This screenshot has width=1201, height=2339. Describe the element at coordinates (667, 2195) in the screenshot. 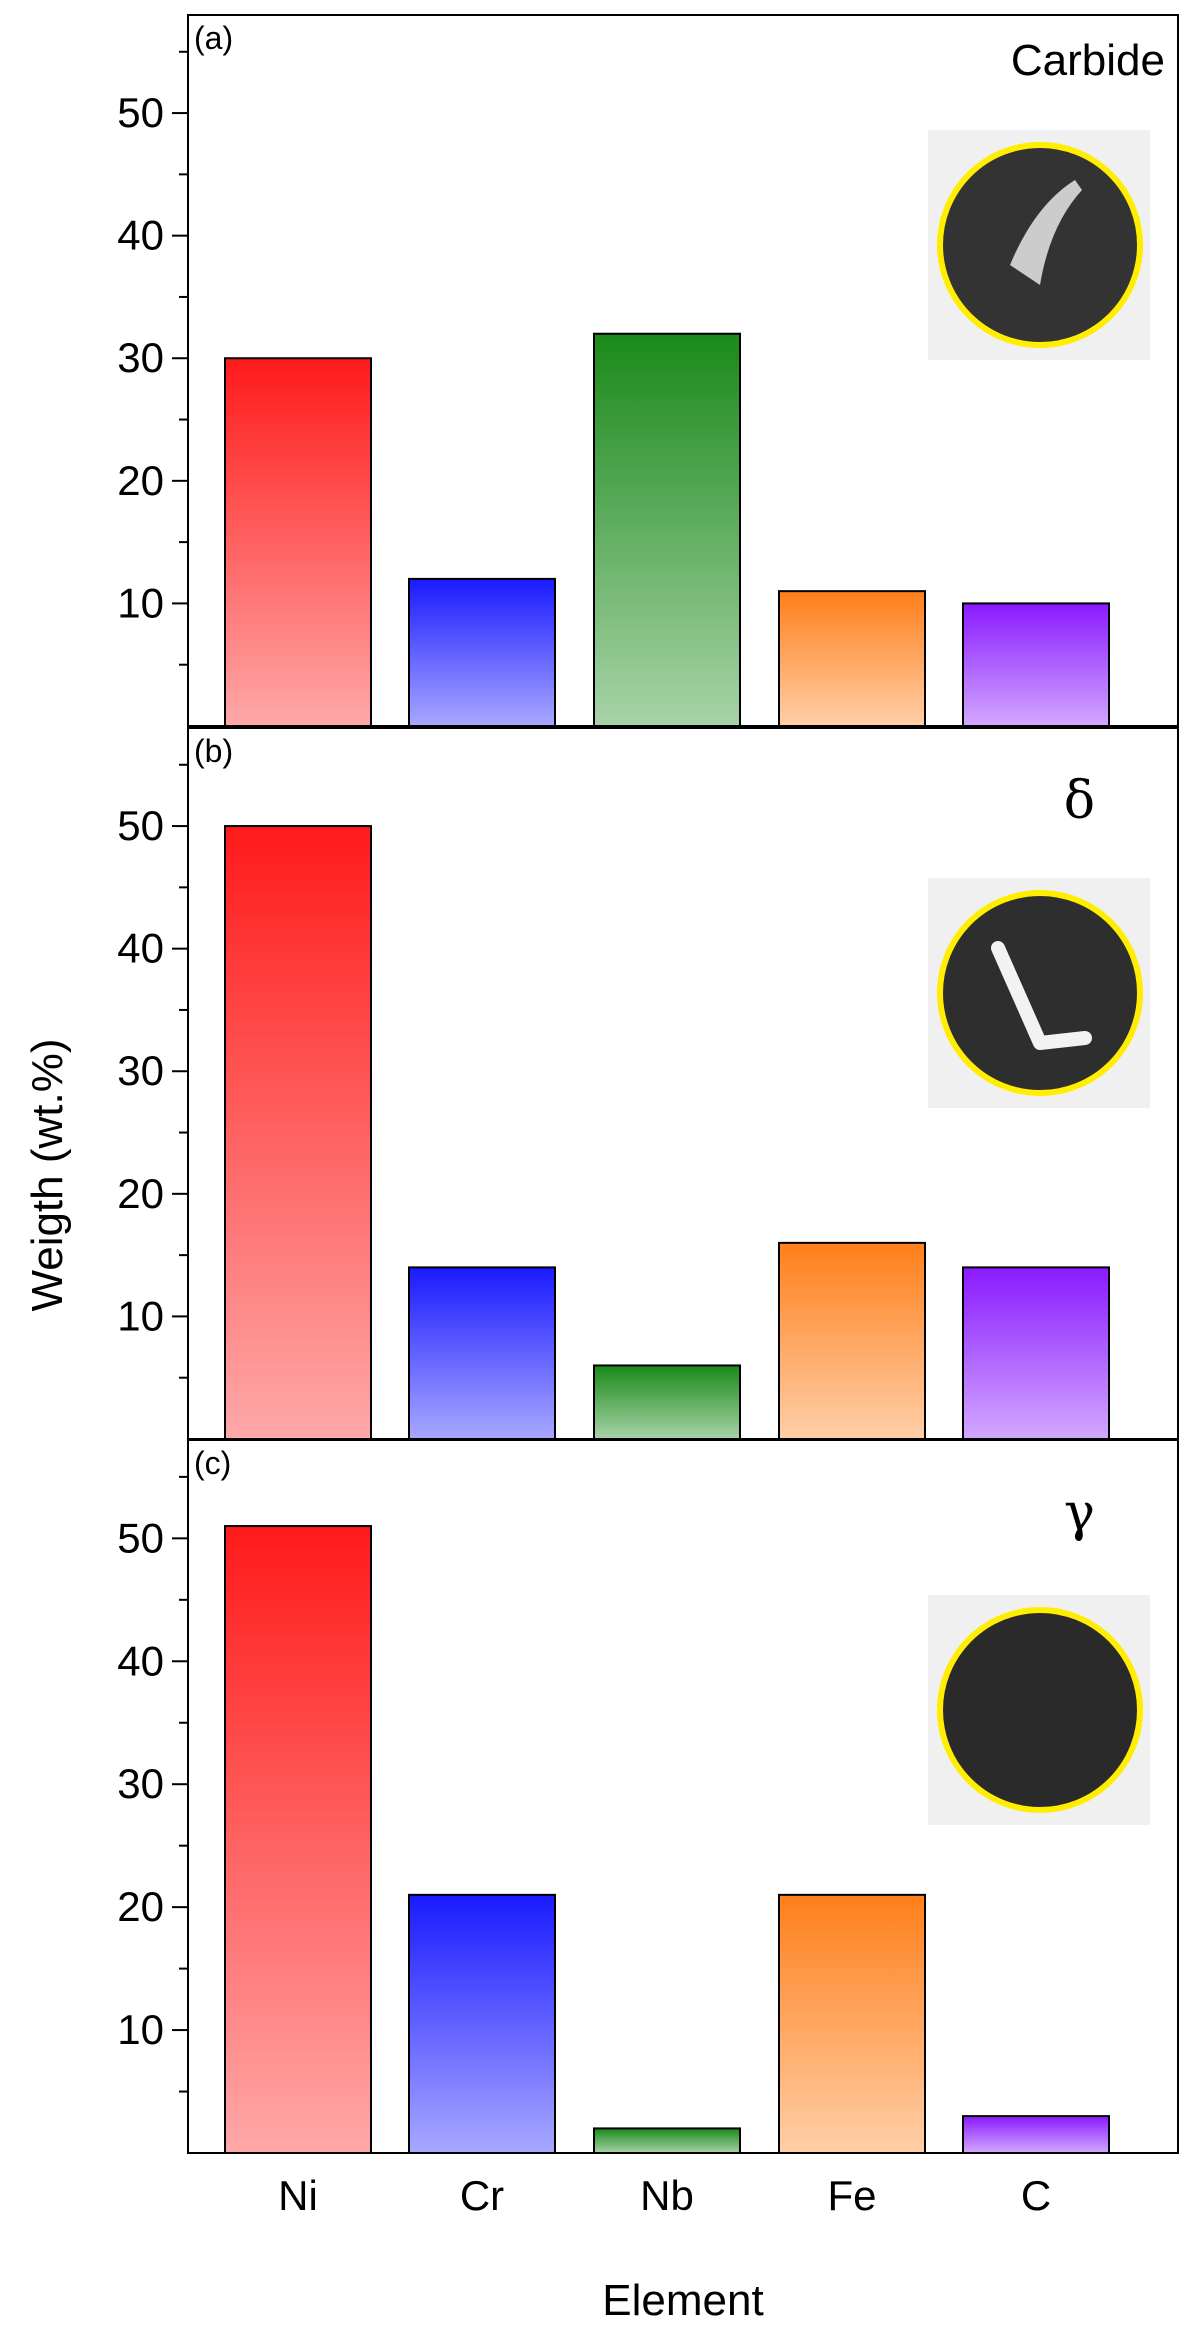

I see `x-tick-label: Nb` at that location.